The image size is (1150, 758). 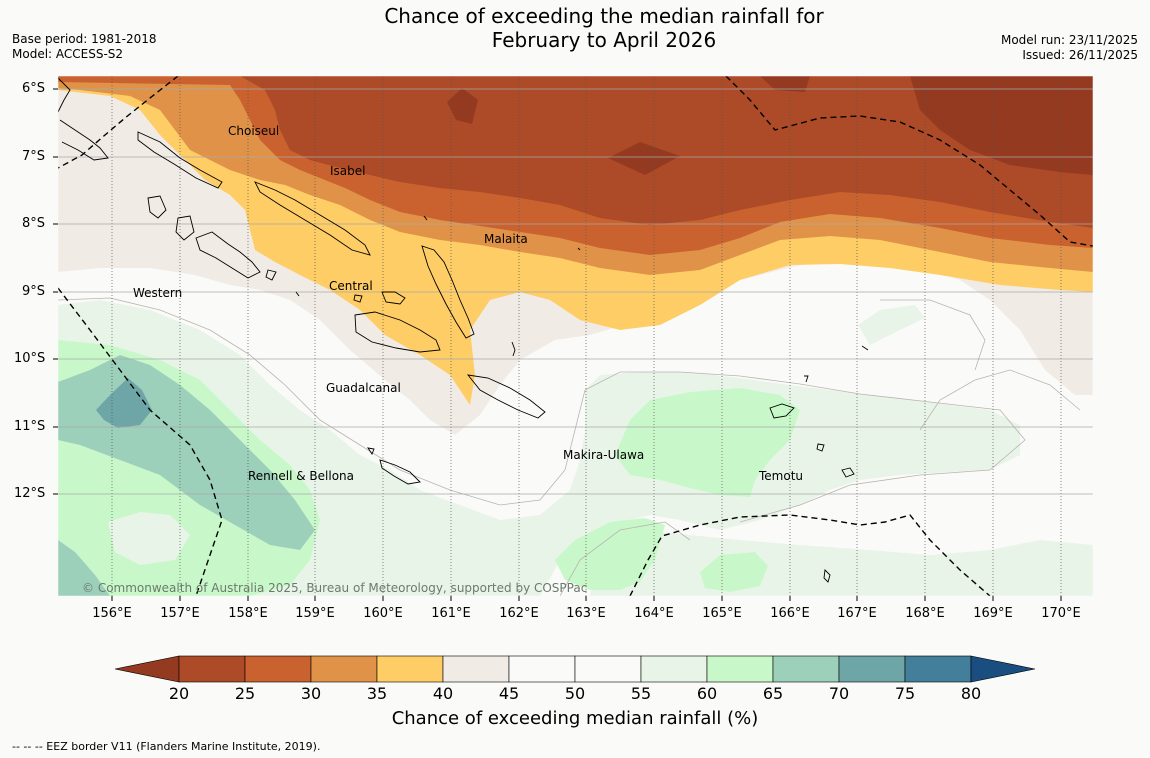 I want to click on colorbar-low-arrow, so click(x=147, y=669).